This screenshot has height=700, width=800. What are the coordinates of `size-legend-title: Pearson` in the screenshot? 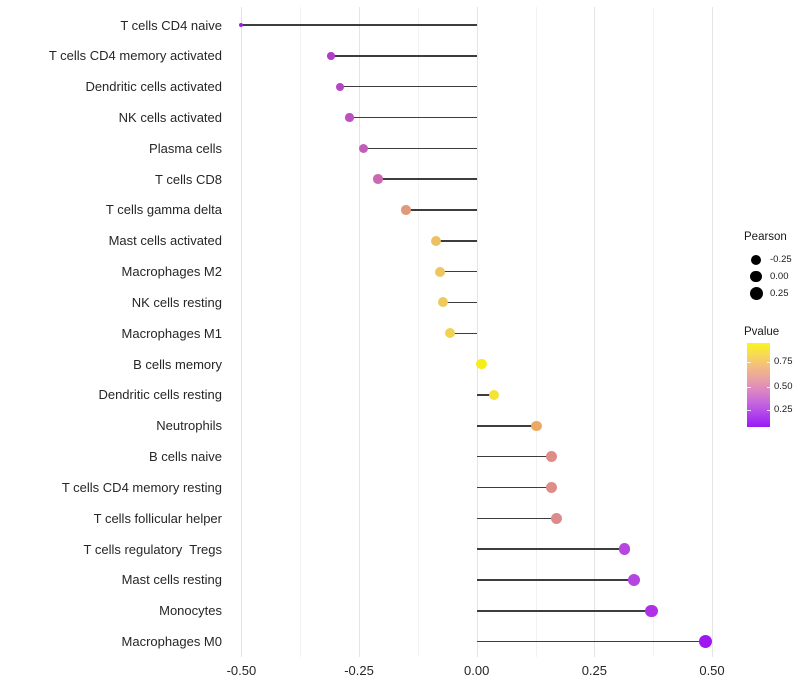 It's located at (765, 237).